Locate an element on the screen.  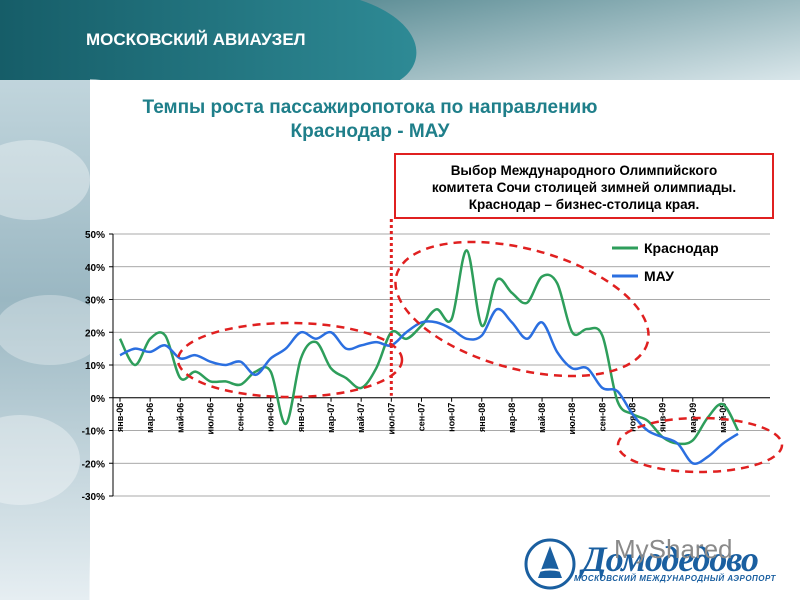
x-tick-label: июл-08 is located at coordinates (572, 419).